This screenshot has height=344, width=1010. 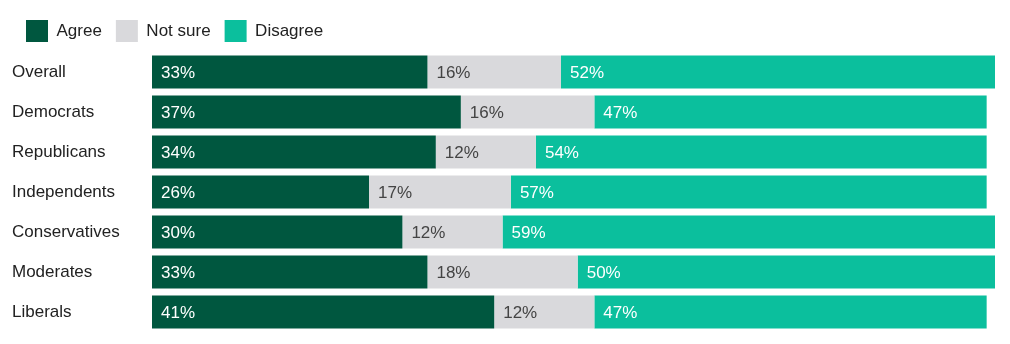 What do you see at coordinates (587, 72) in the screenshot?
I see `data-label: 52%` at bounding box center [587, 72].